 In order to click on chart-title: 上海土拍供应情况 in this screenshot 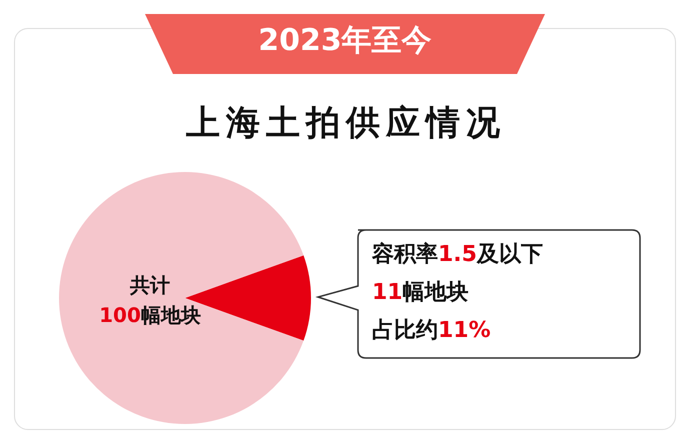, I will do `click(346, 123)`.